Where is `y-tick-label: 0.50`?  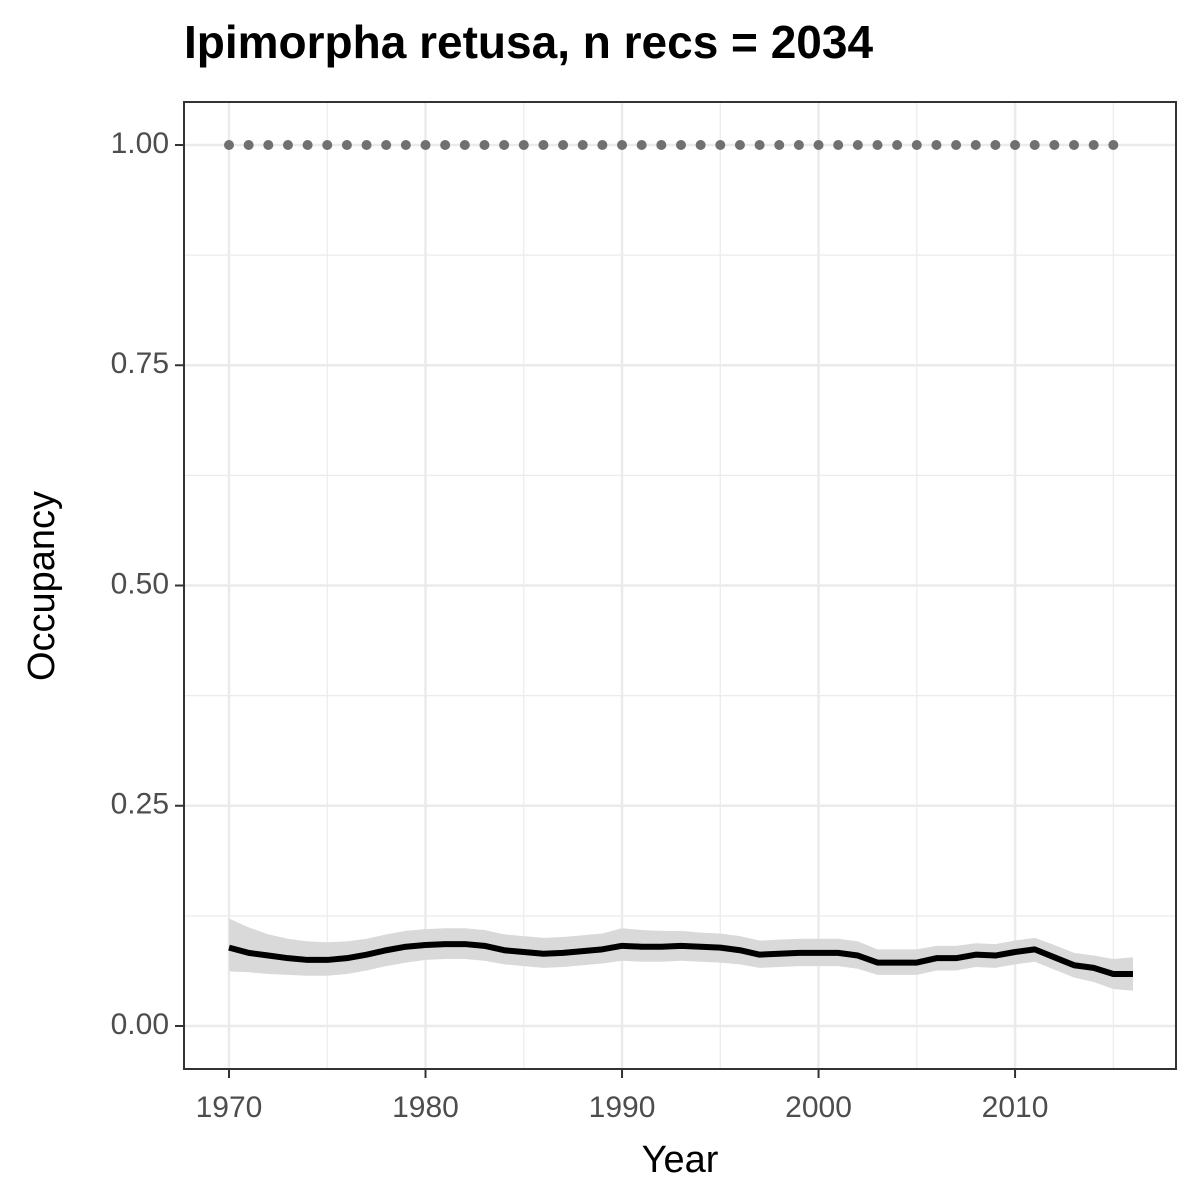 y-tick-label: 0.50 is located at coordinates (140, 583).